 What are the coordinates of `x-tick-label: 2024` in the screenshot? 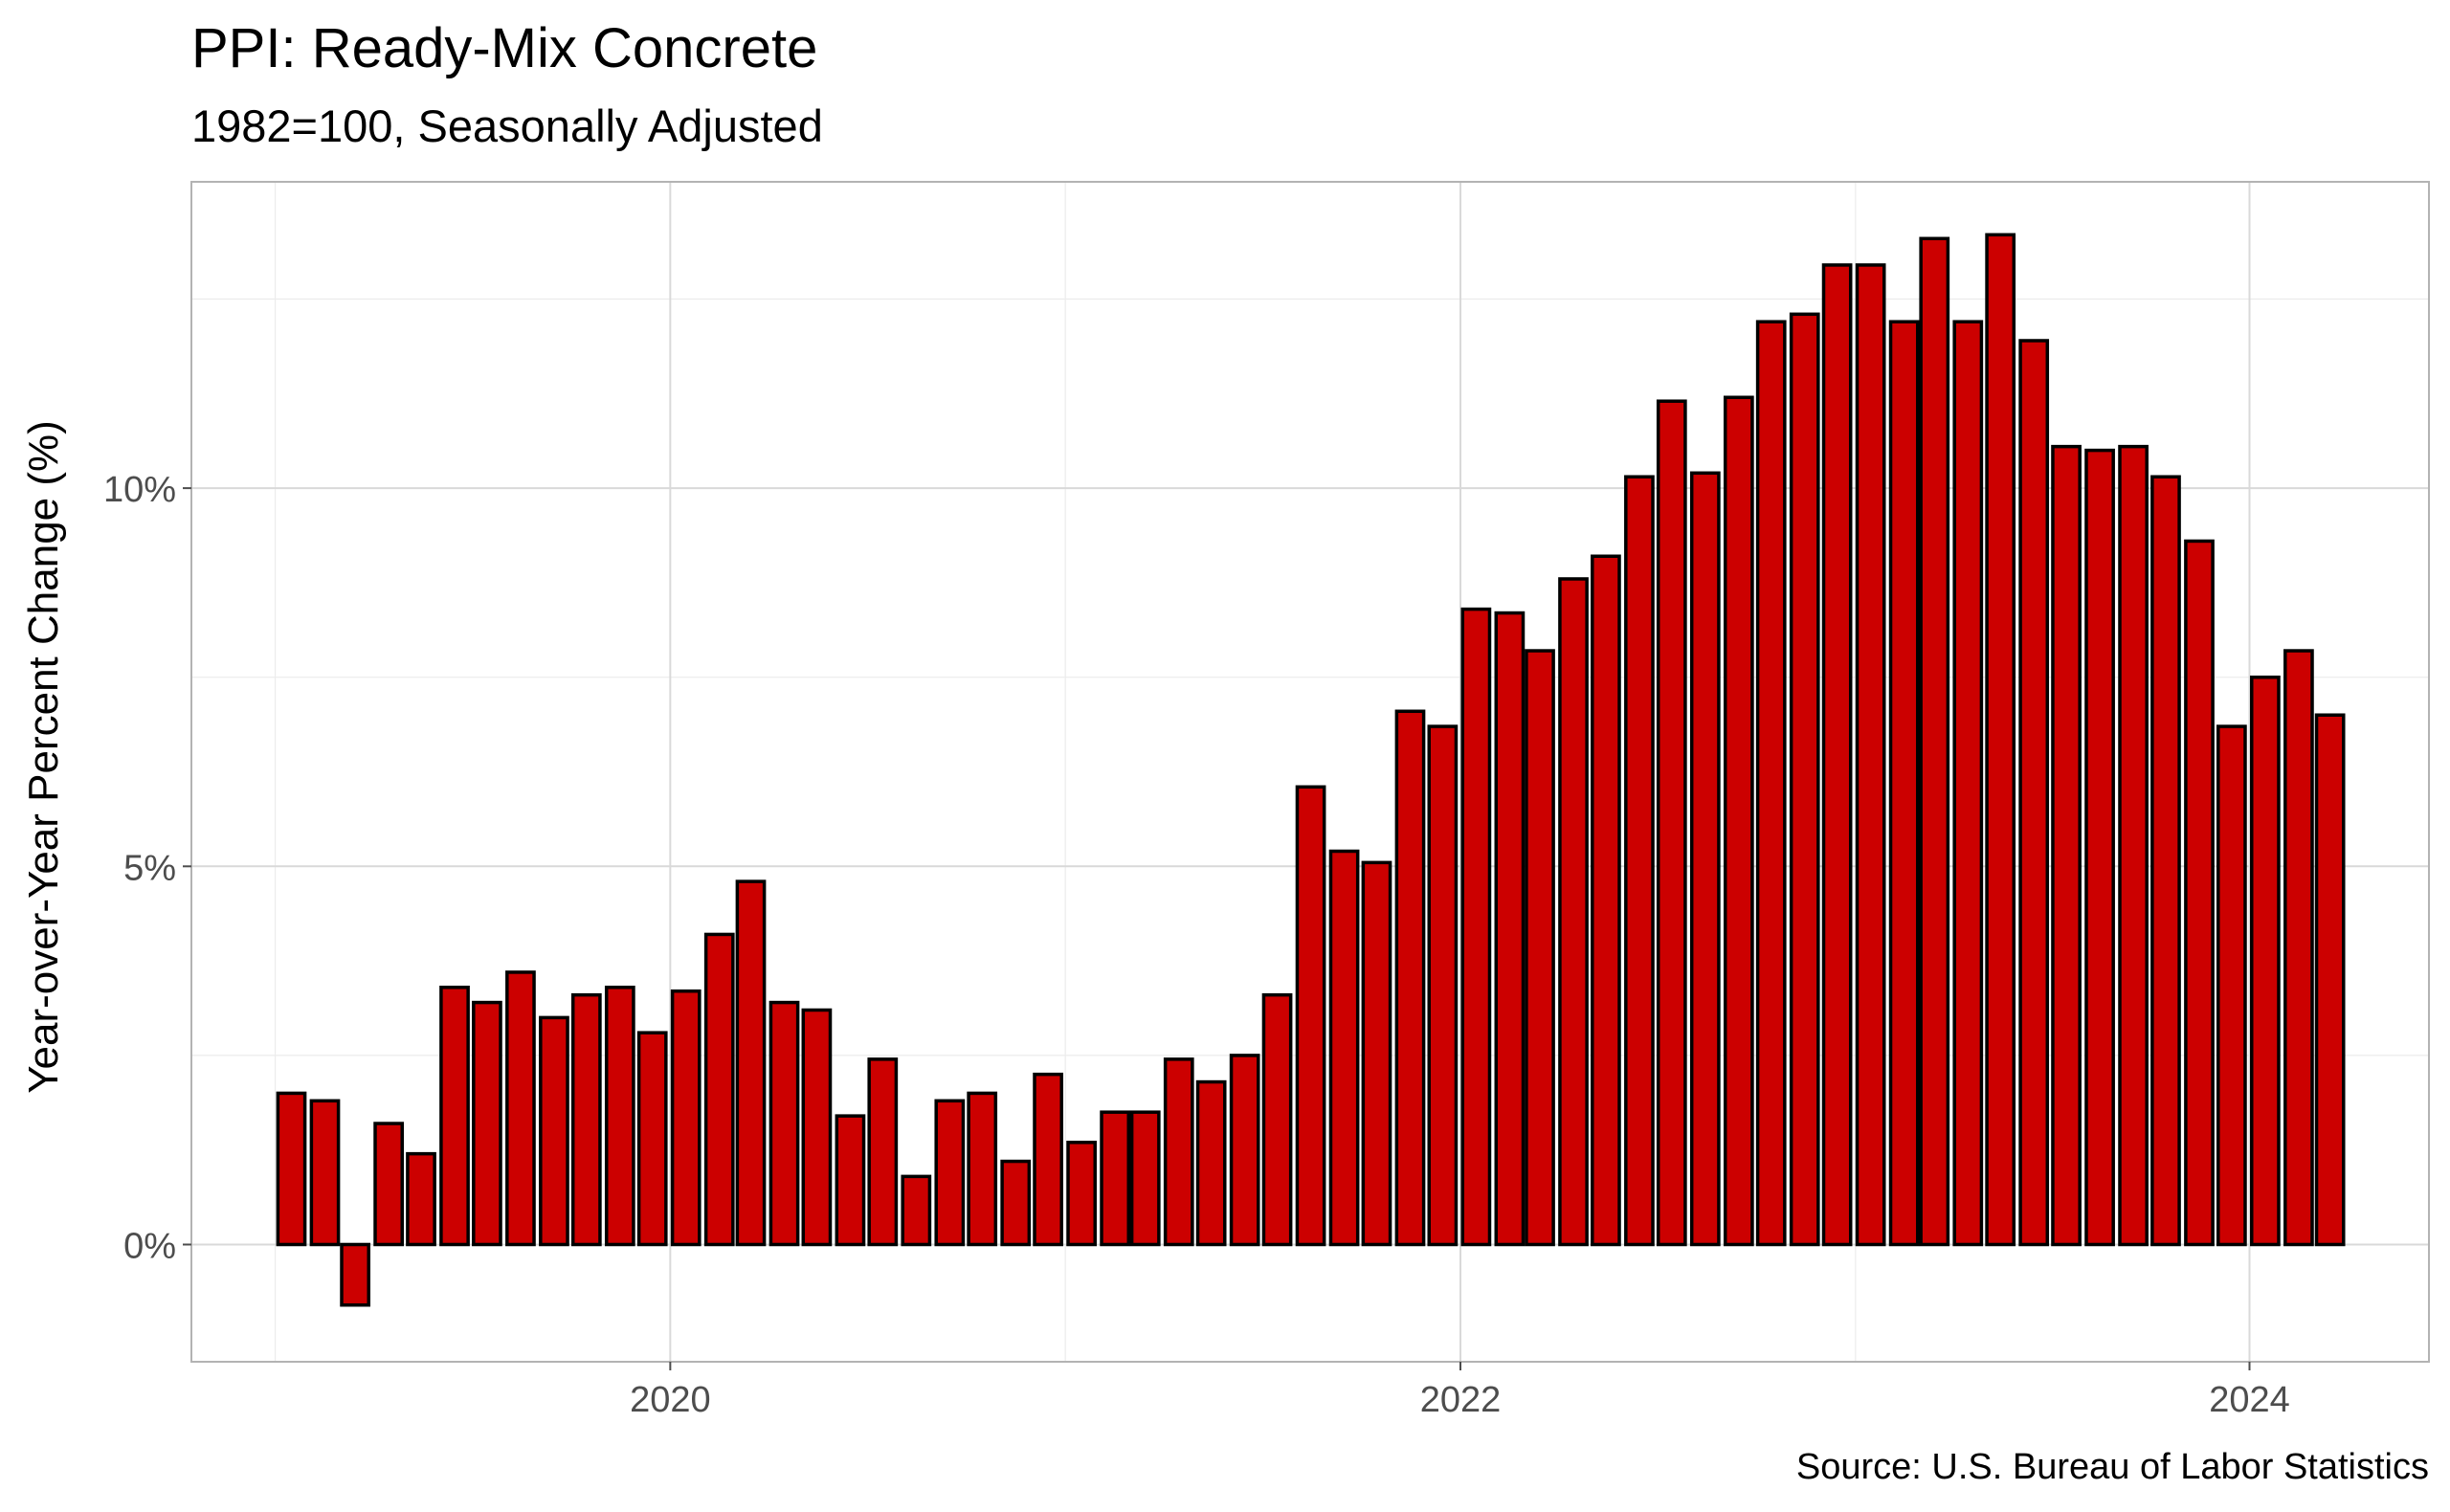 It's located at (2249, 1400).